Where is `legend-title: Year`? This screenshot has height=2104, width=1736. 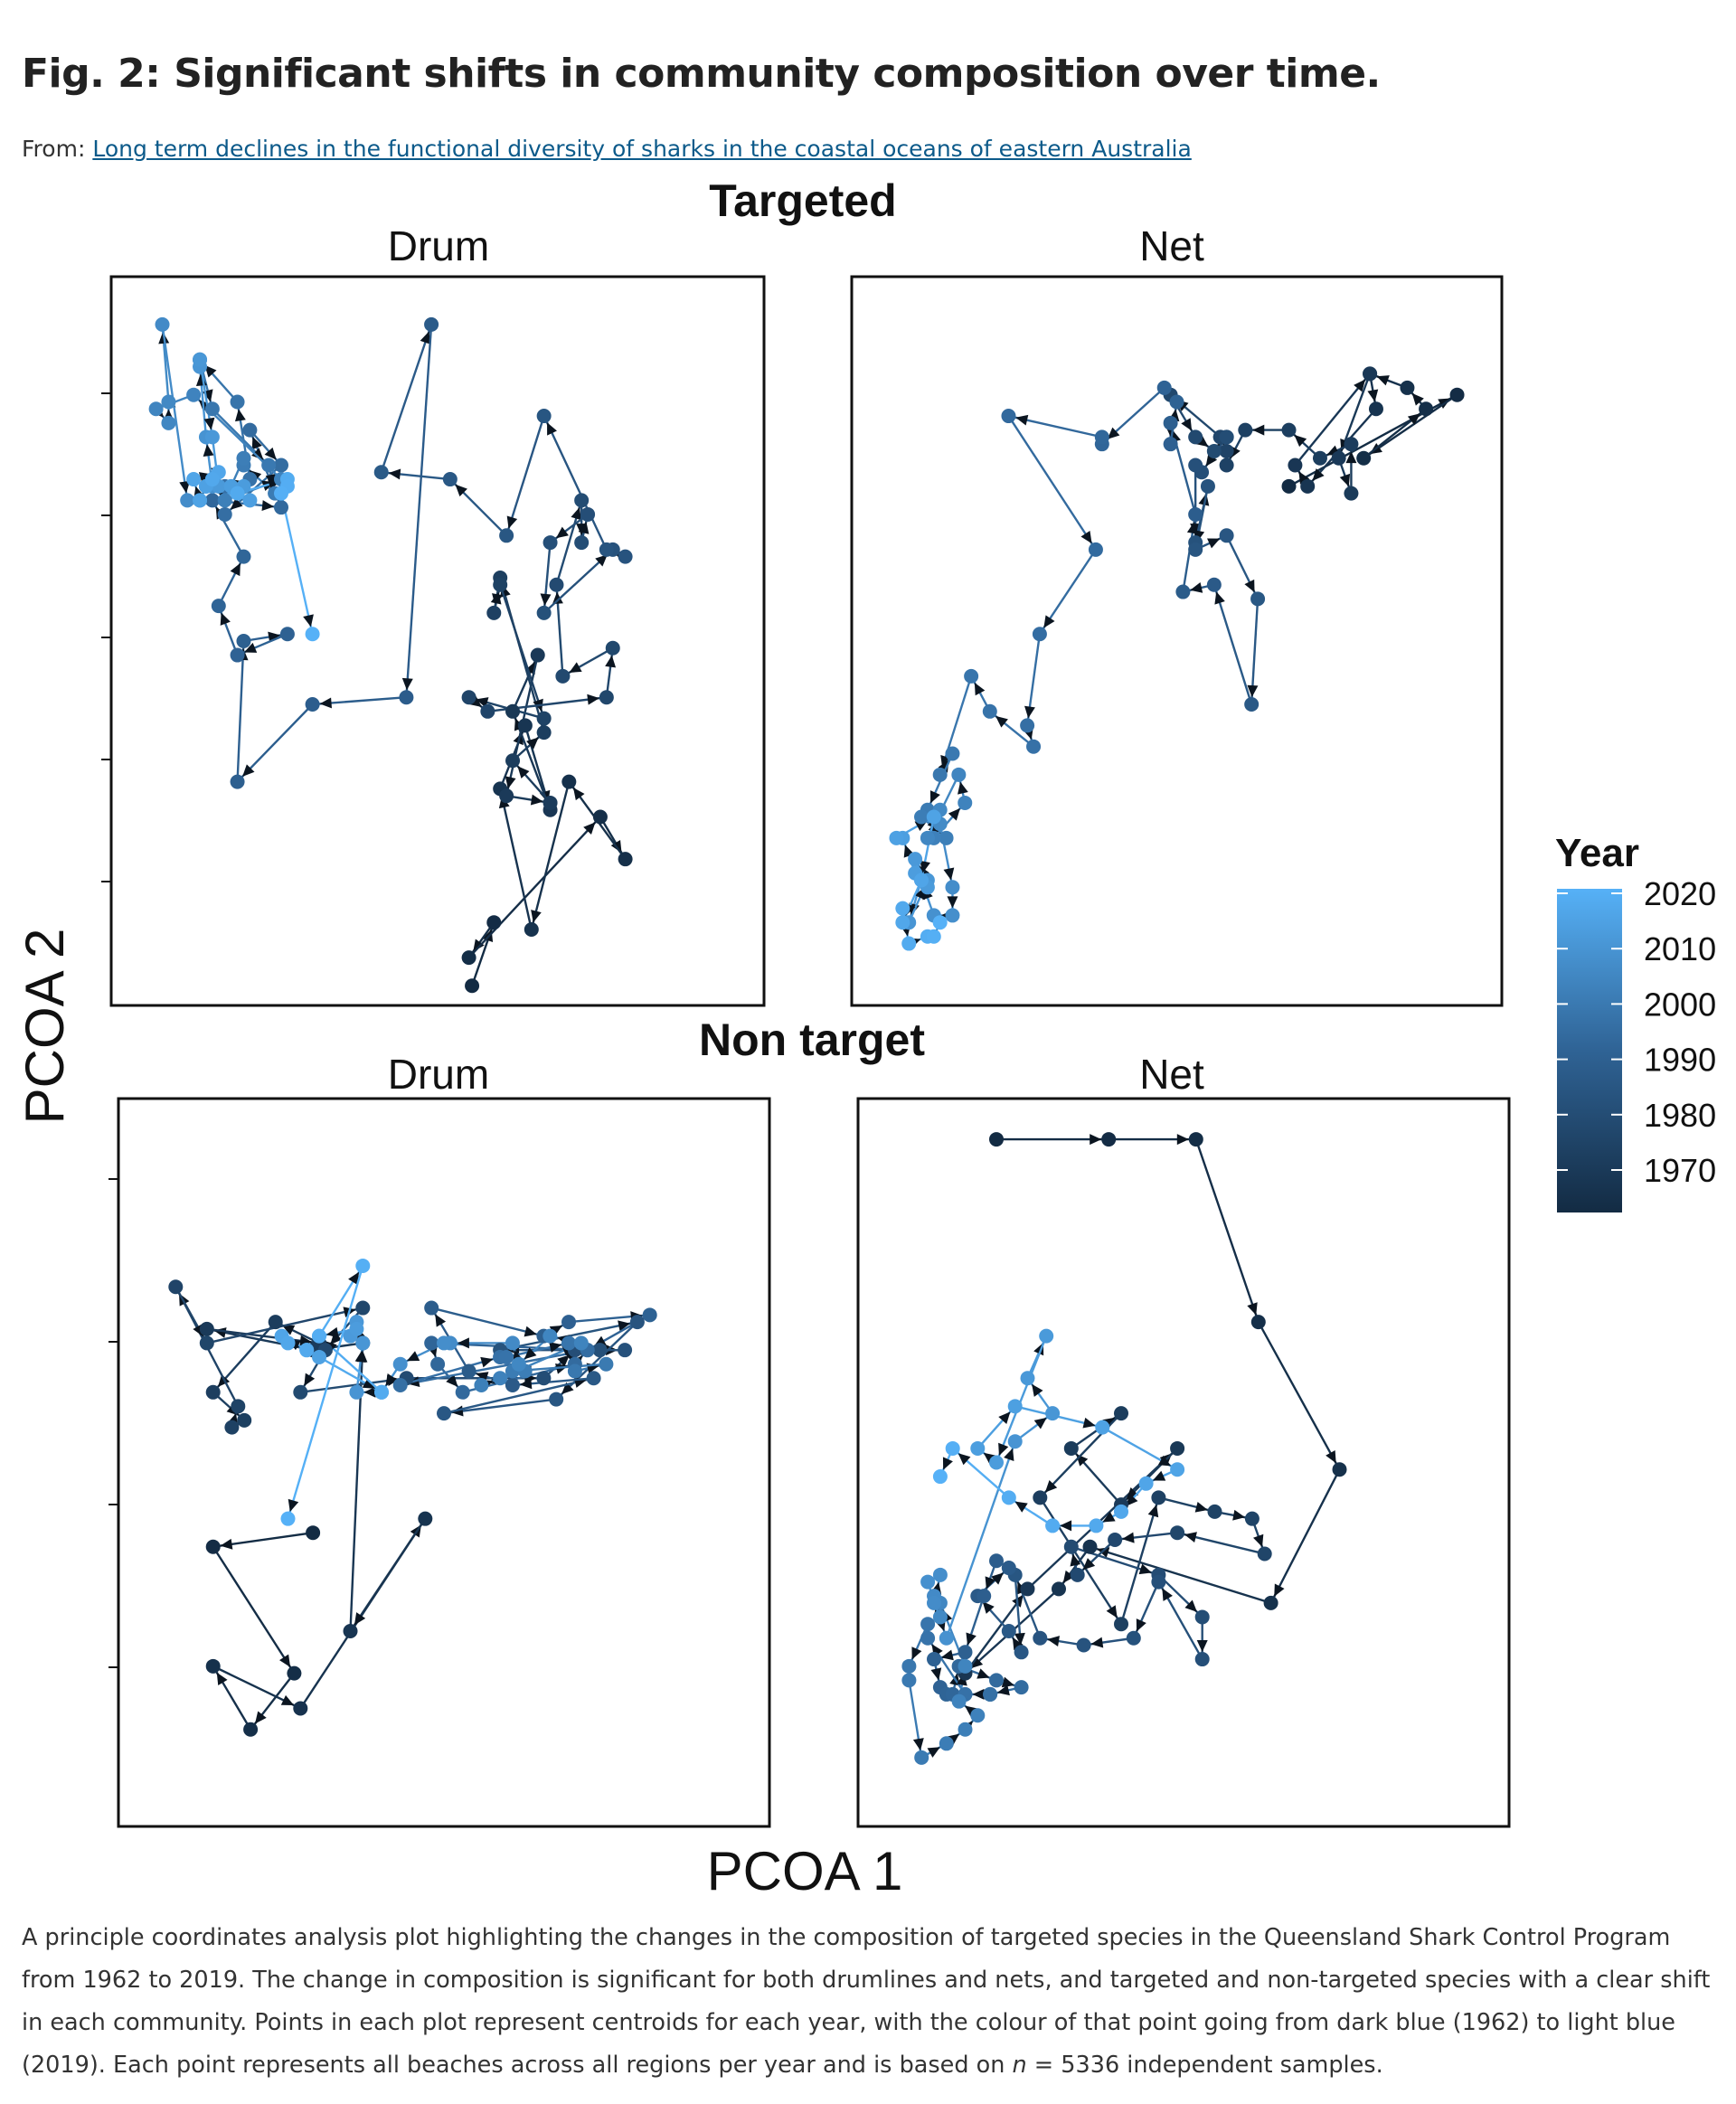
legend-title: Year is located at coordinates (1597, 853).